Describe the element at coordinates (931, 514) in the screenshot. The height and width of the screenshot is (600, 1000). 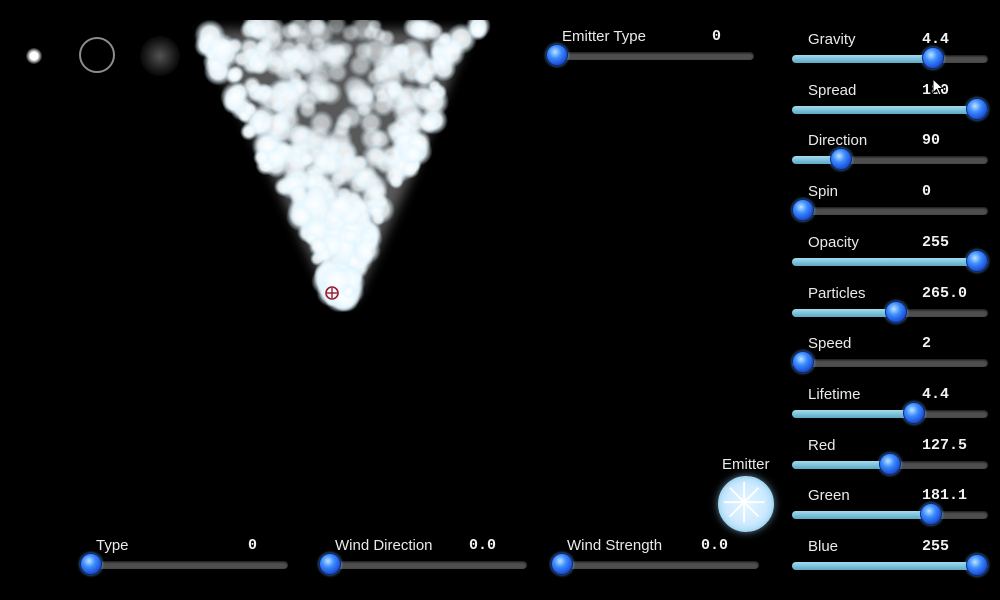
I see `green-slider-handle` at that location.